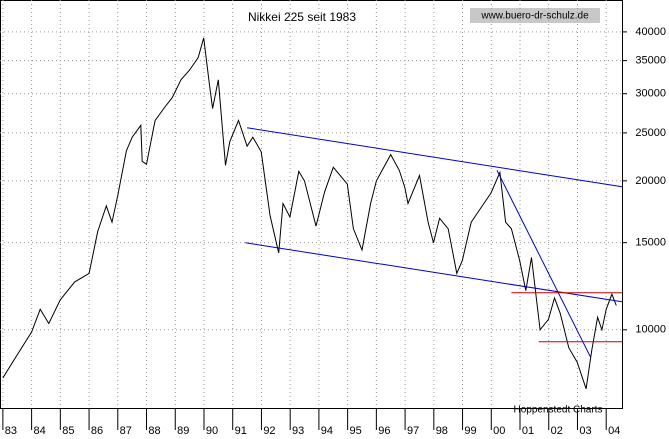 This screenshot has height=439, width=669. What do you see at coordinates (614, 431) in the screenshot?
I see `x-tick-label: 04` at bounding box center [614, 431].